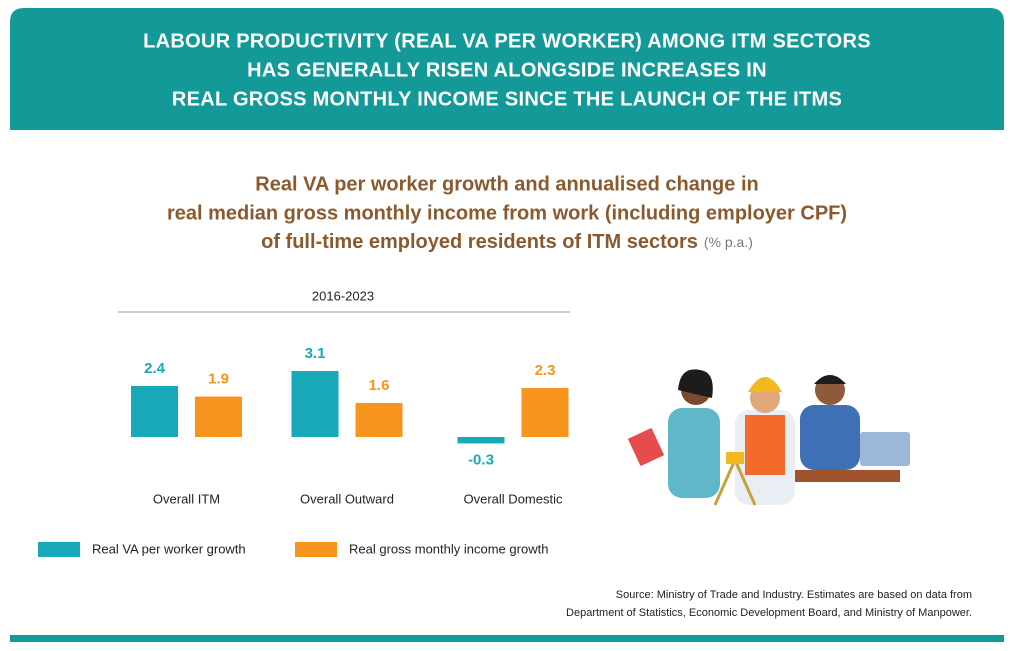 The height and width of the screenshot is (651, 1024). What do you see at coordinates (155, 368) in the screenshot?
I see `value-label: 2.4` at bounding box center [155, 368].